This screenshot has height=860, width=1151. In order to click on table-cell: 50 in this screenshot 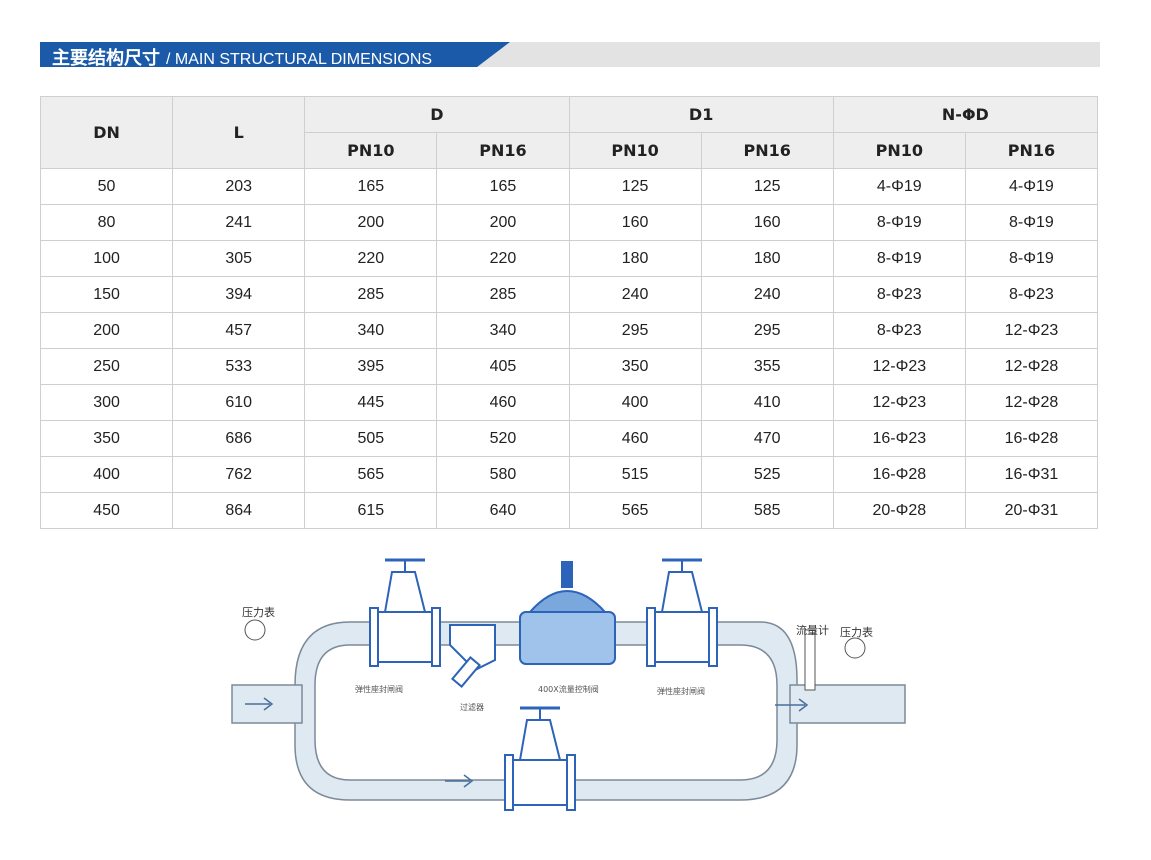, I will do `click(106, 186)`.